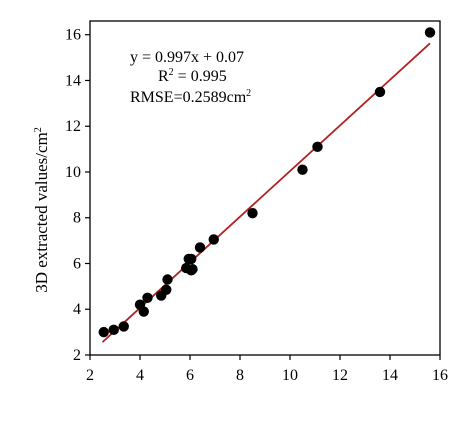 Image resolution: width=472 pixels, height=443 pixels. I want to click on annotation-equation: y = 0.997x + 0.07, so click(187, 57).